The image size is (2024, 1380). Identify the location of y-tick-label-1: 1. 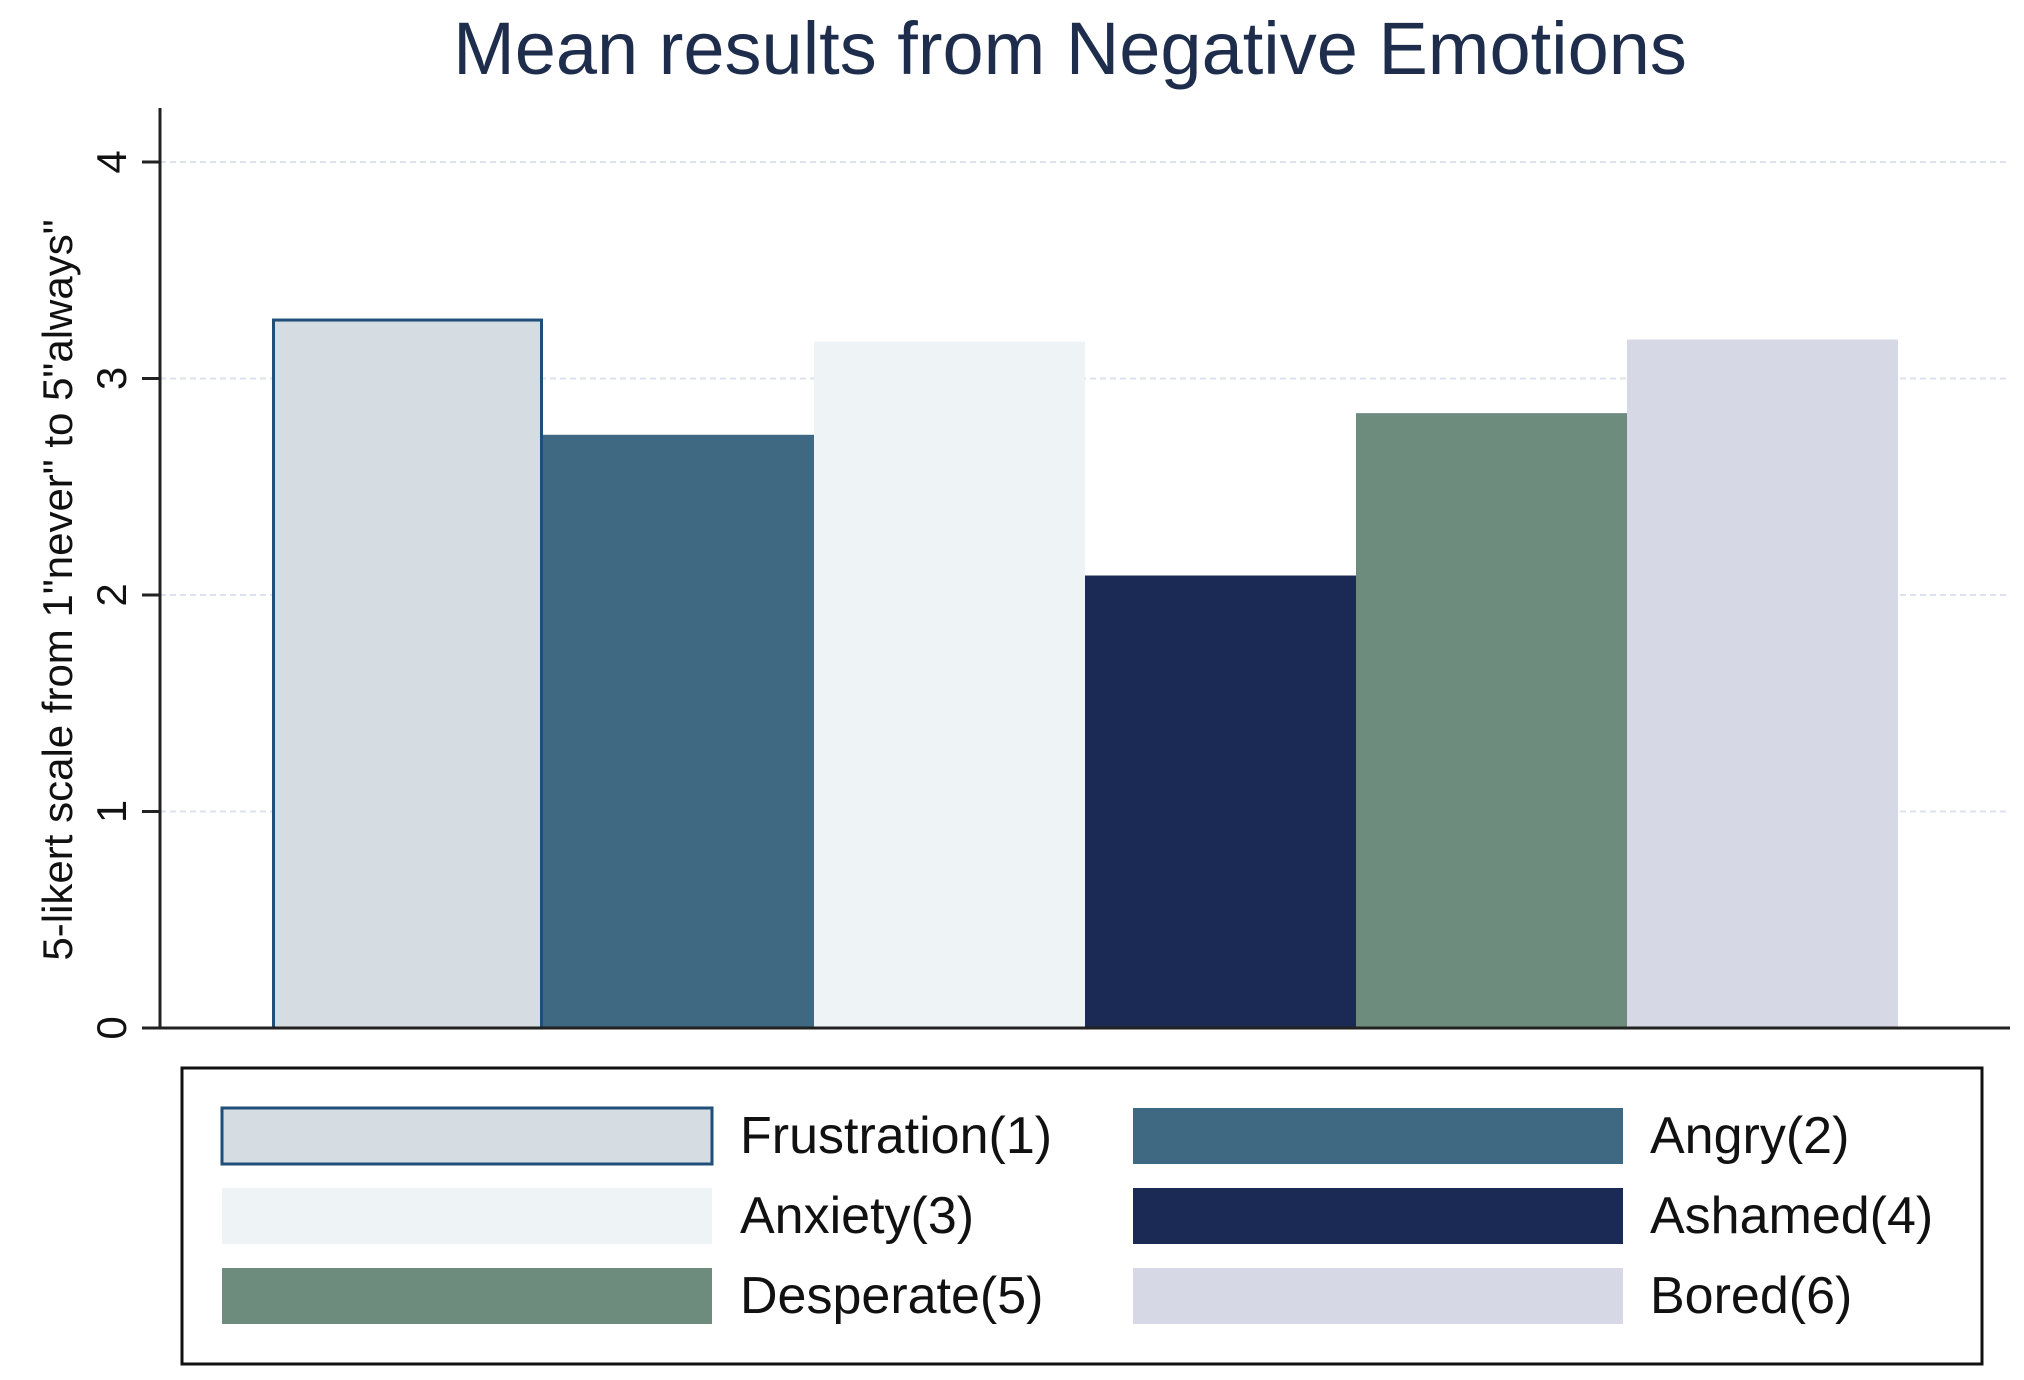
(111, 811).